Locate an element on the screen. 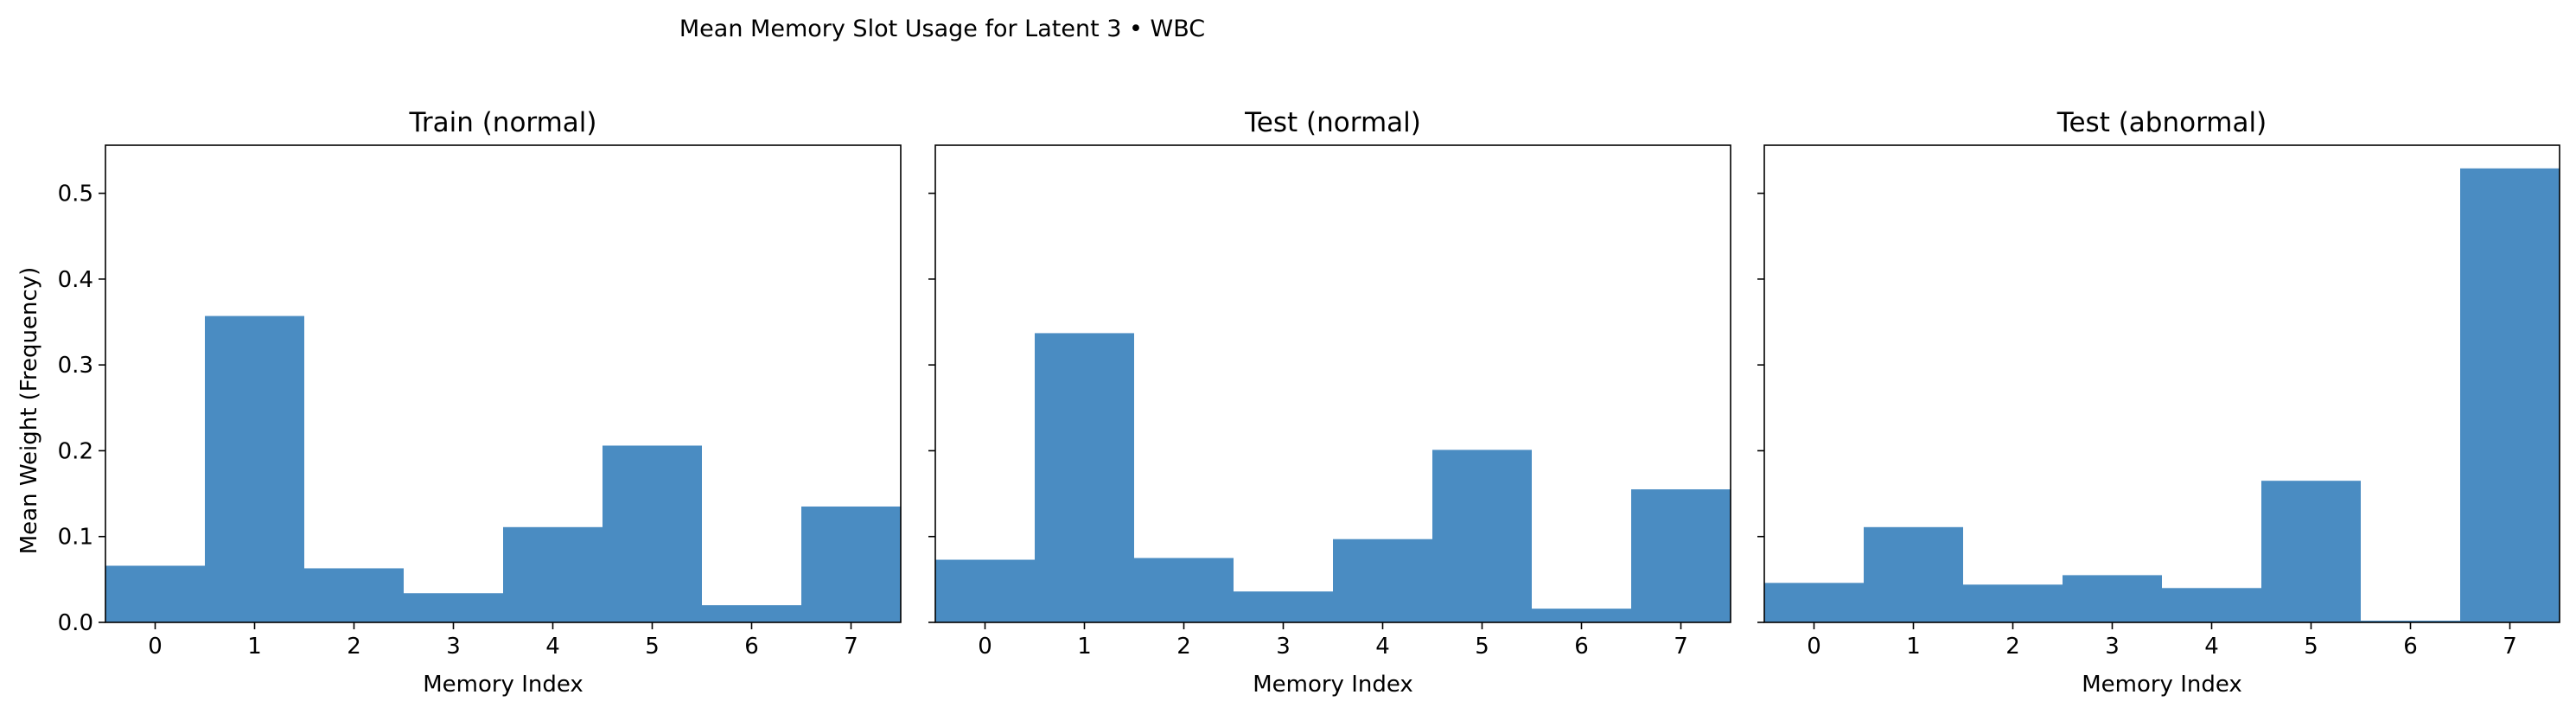 The height and width of the screenshot is (714, 2576). y-tick-label: 0.0 is located at coordinates (75, 623).